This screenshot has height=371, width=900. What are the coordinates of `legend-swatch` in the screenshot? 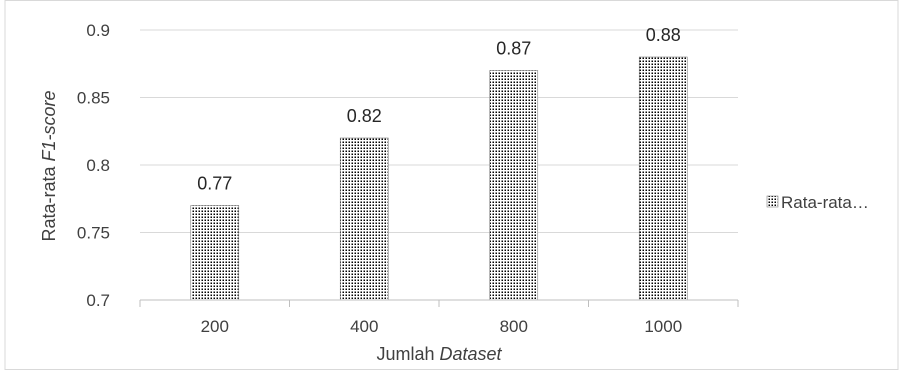 It's located at (772, 201).